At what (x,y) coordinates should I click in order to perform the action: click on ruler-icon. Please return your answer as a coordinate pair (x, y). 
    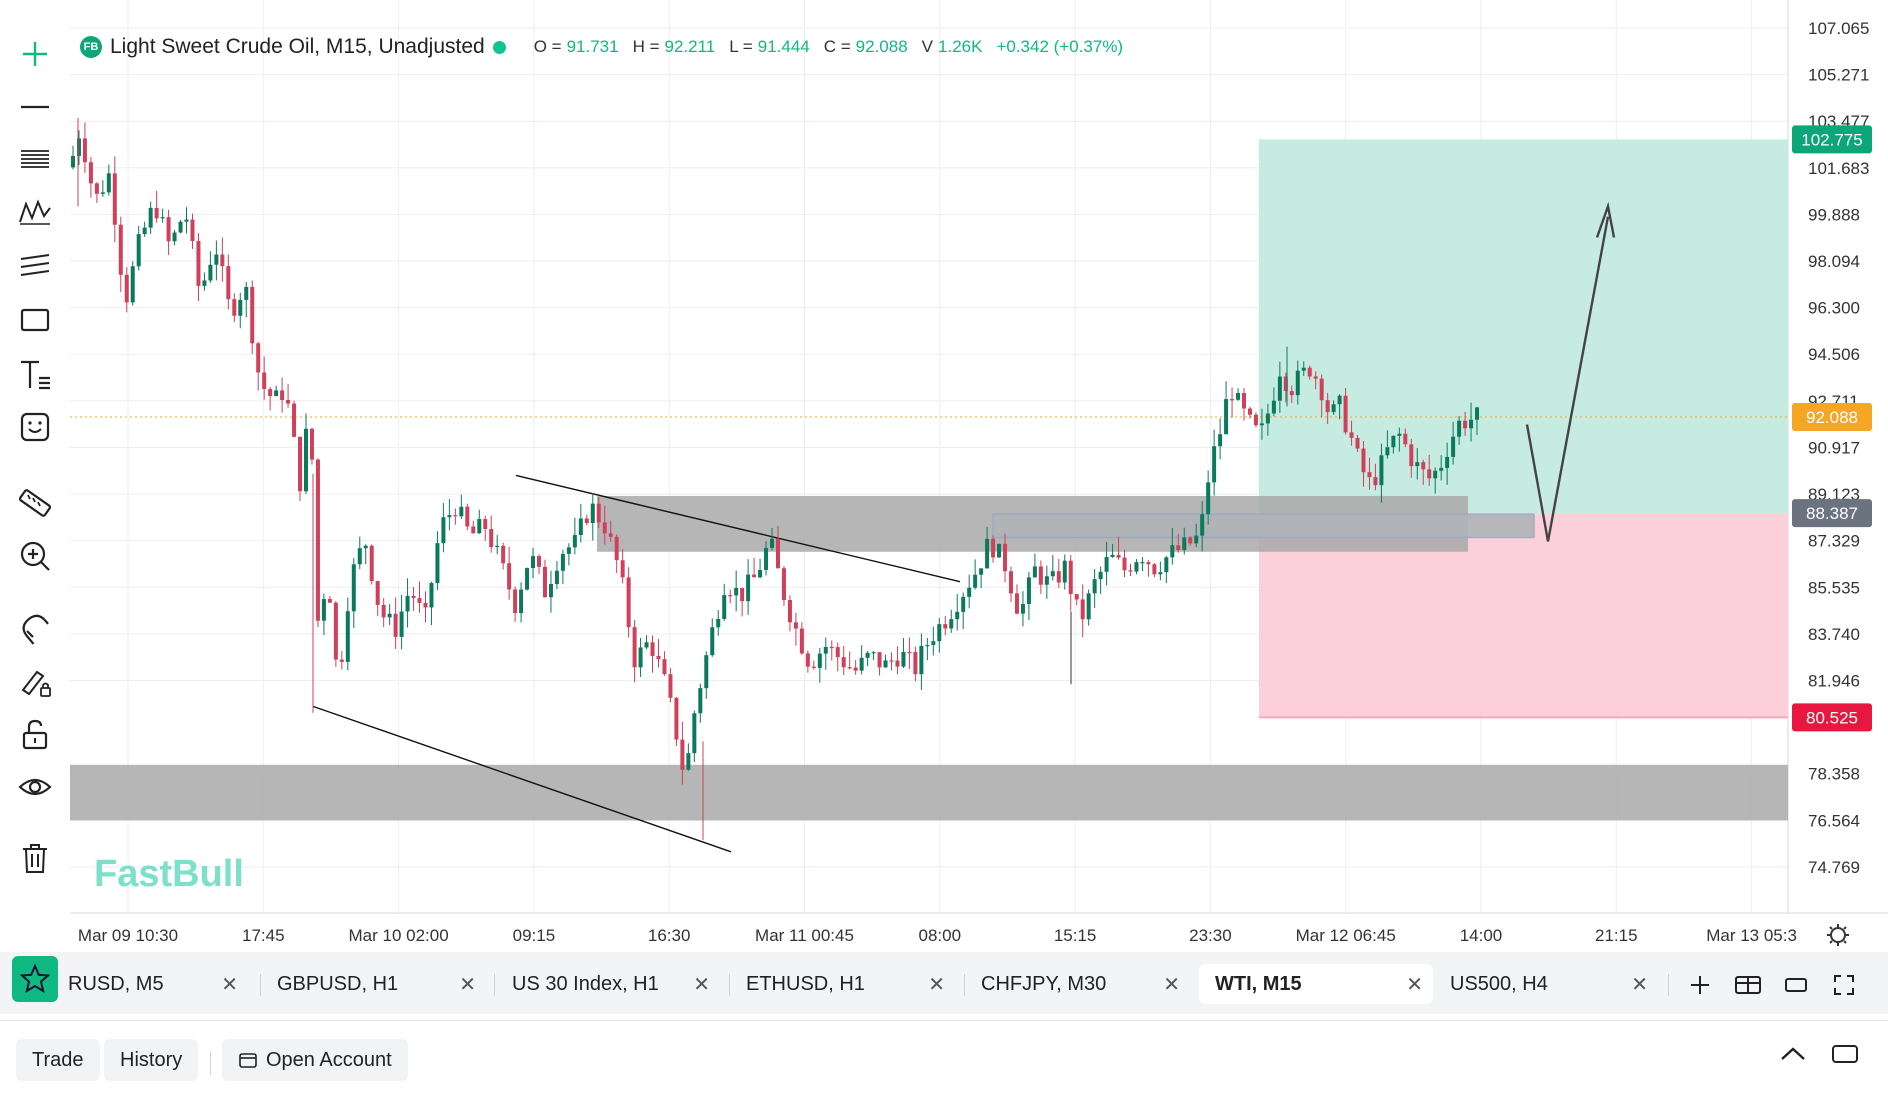
    Looking at the image, I should click on (35, 503).